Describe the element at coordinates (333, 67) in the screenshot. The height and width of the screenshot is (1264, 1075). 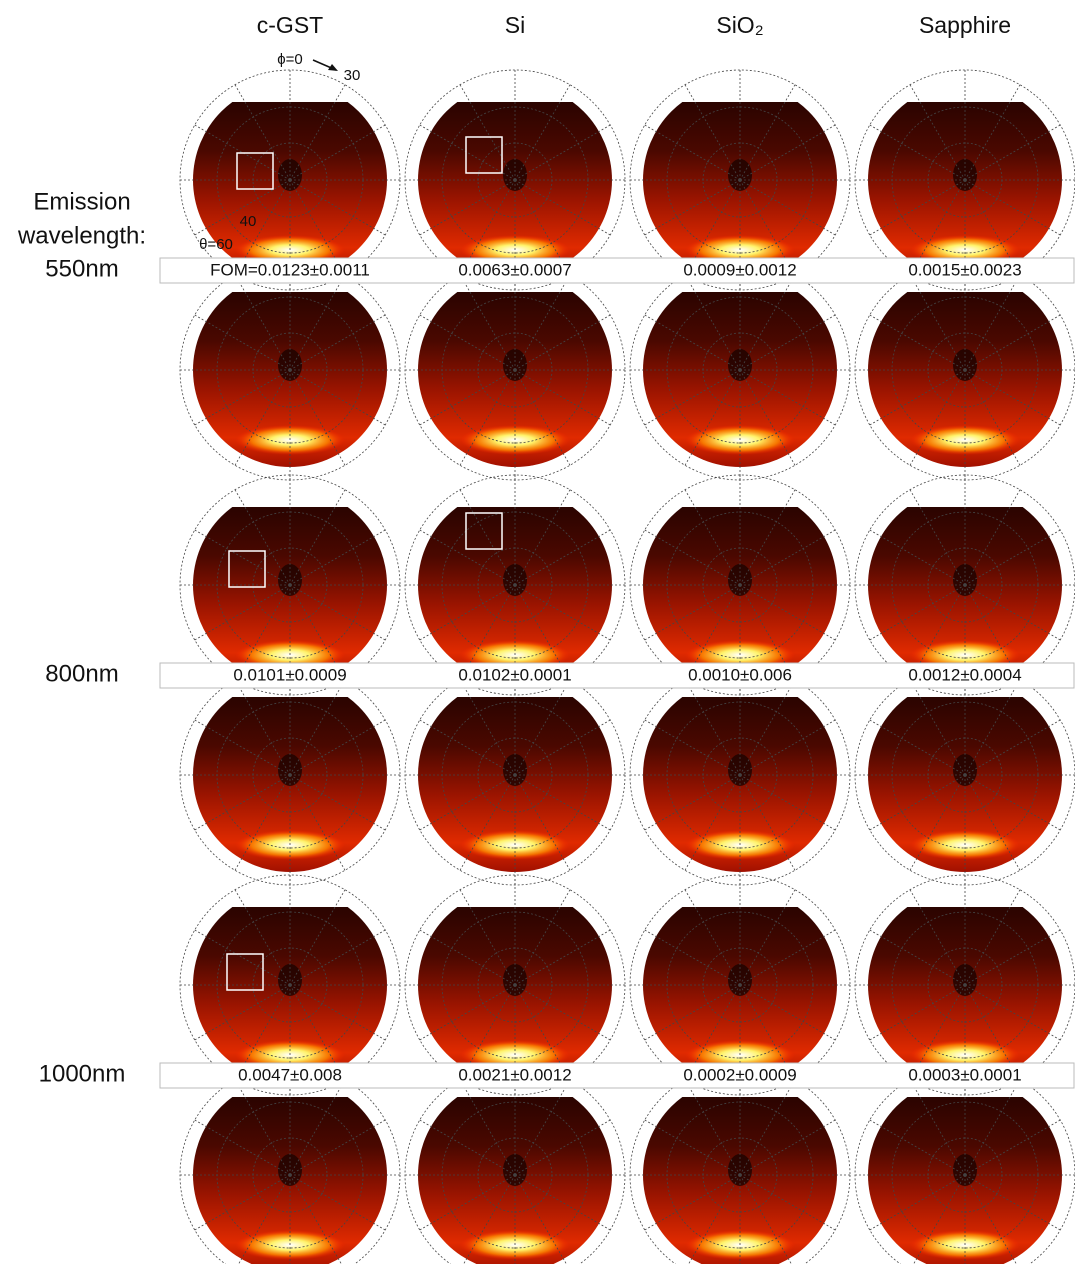
I see `phi-arrowhead` at that location.